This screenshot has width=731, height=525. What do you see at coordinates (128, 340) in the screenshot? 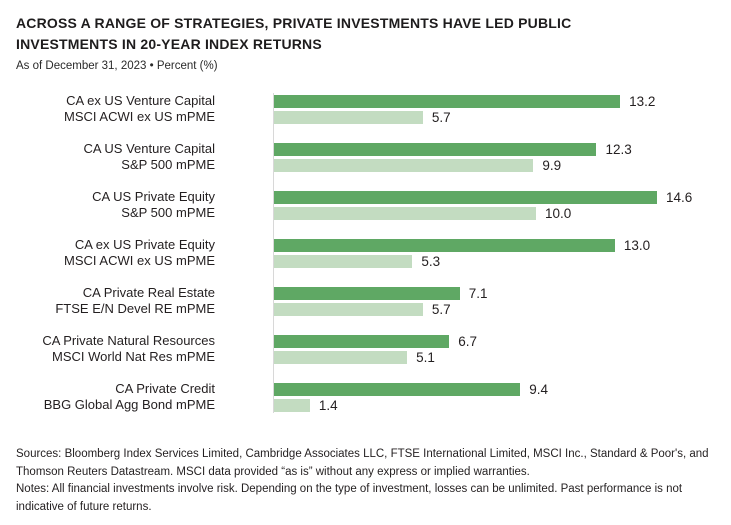
I see `category-label-private: CA Private Natural Resources` at bounding box center [128, 340].